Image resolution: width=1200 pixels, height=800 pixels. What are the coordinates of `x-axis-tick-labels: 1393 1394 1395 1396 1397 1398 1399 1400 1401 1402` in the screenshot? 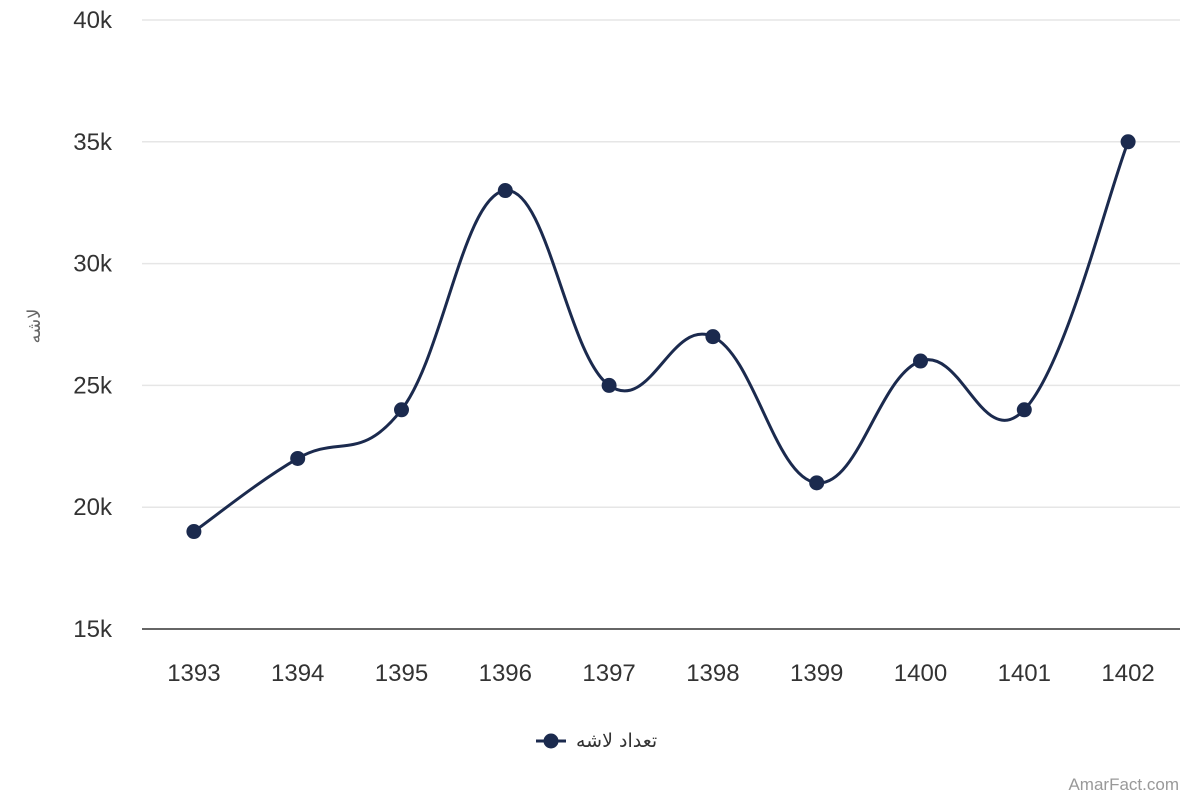 It's located at (661, 673).